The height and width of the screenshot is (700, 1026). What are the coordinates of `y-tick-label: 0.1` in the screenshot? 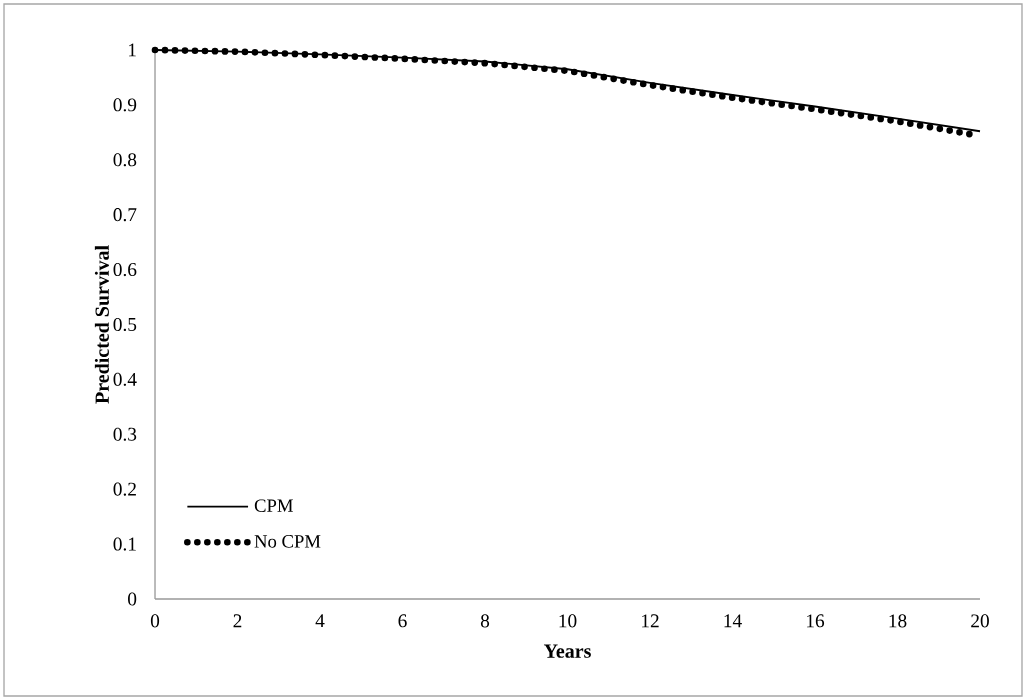 It's located at (124, 544).